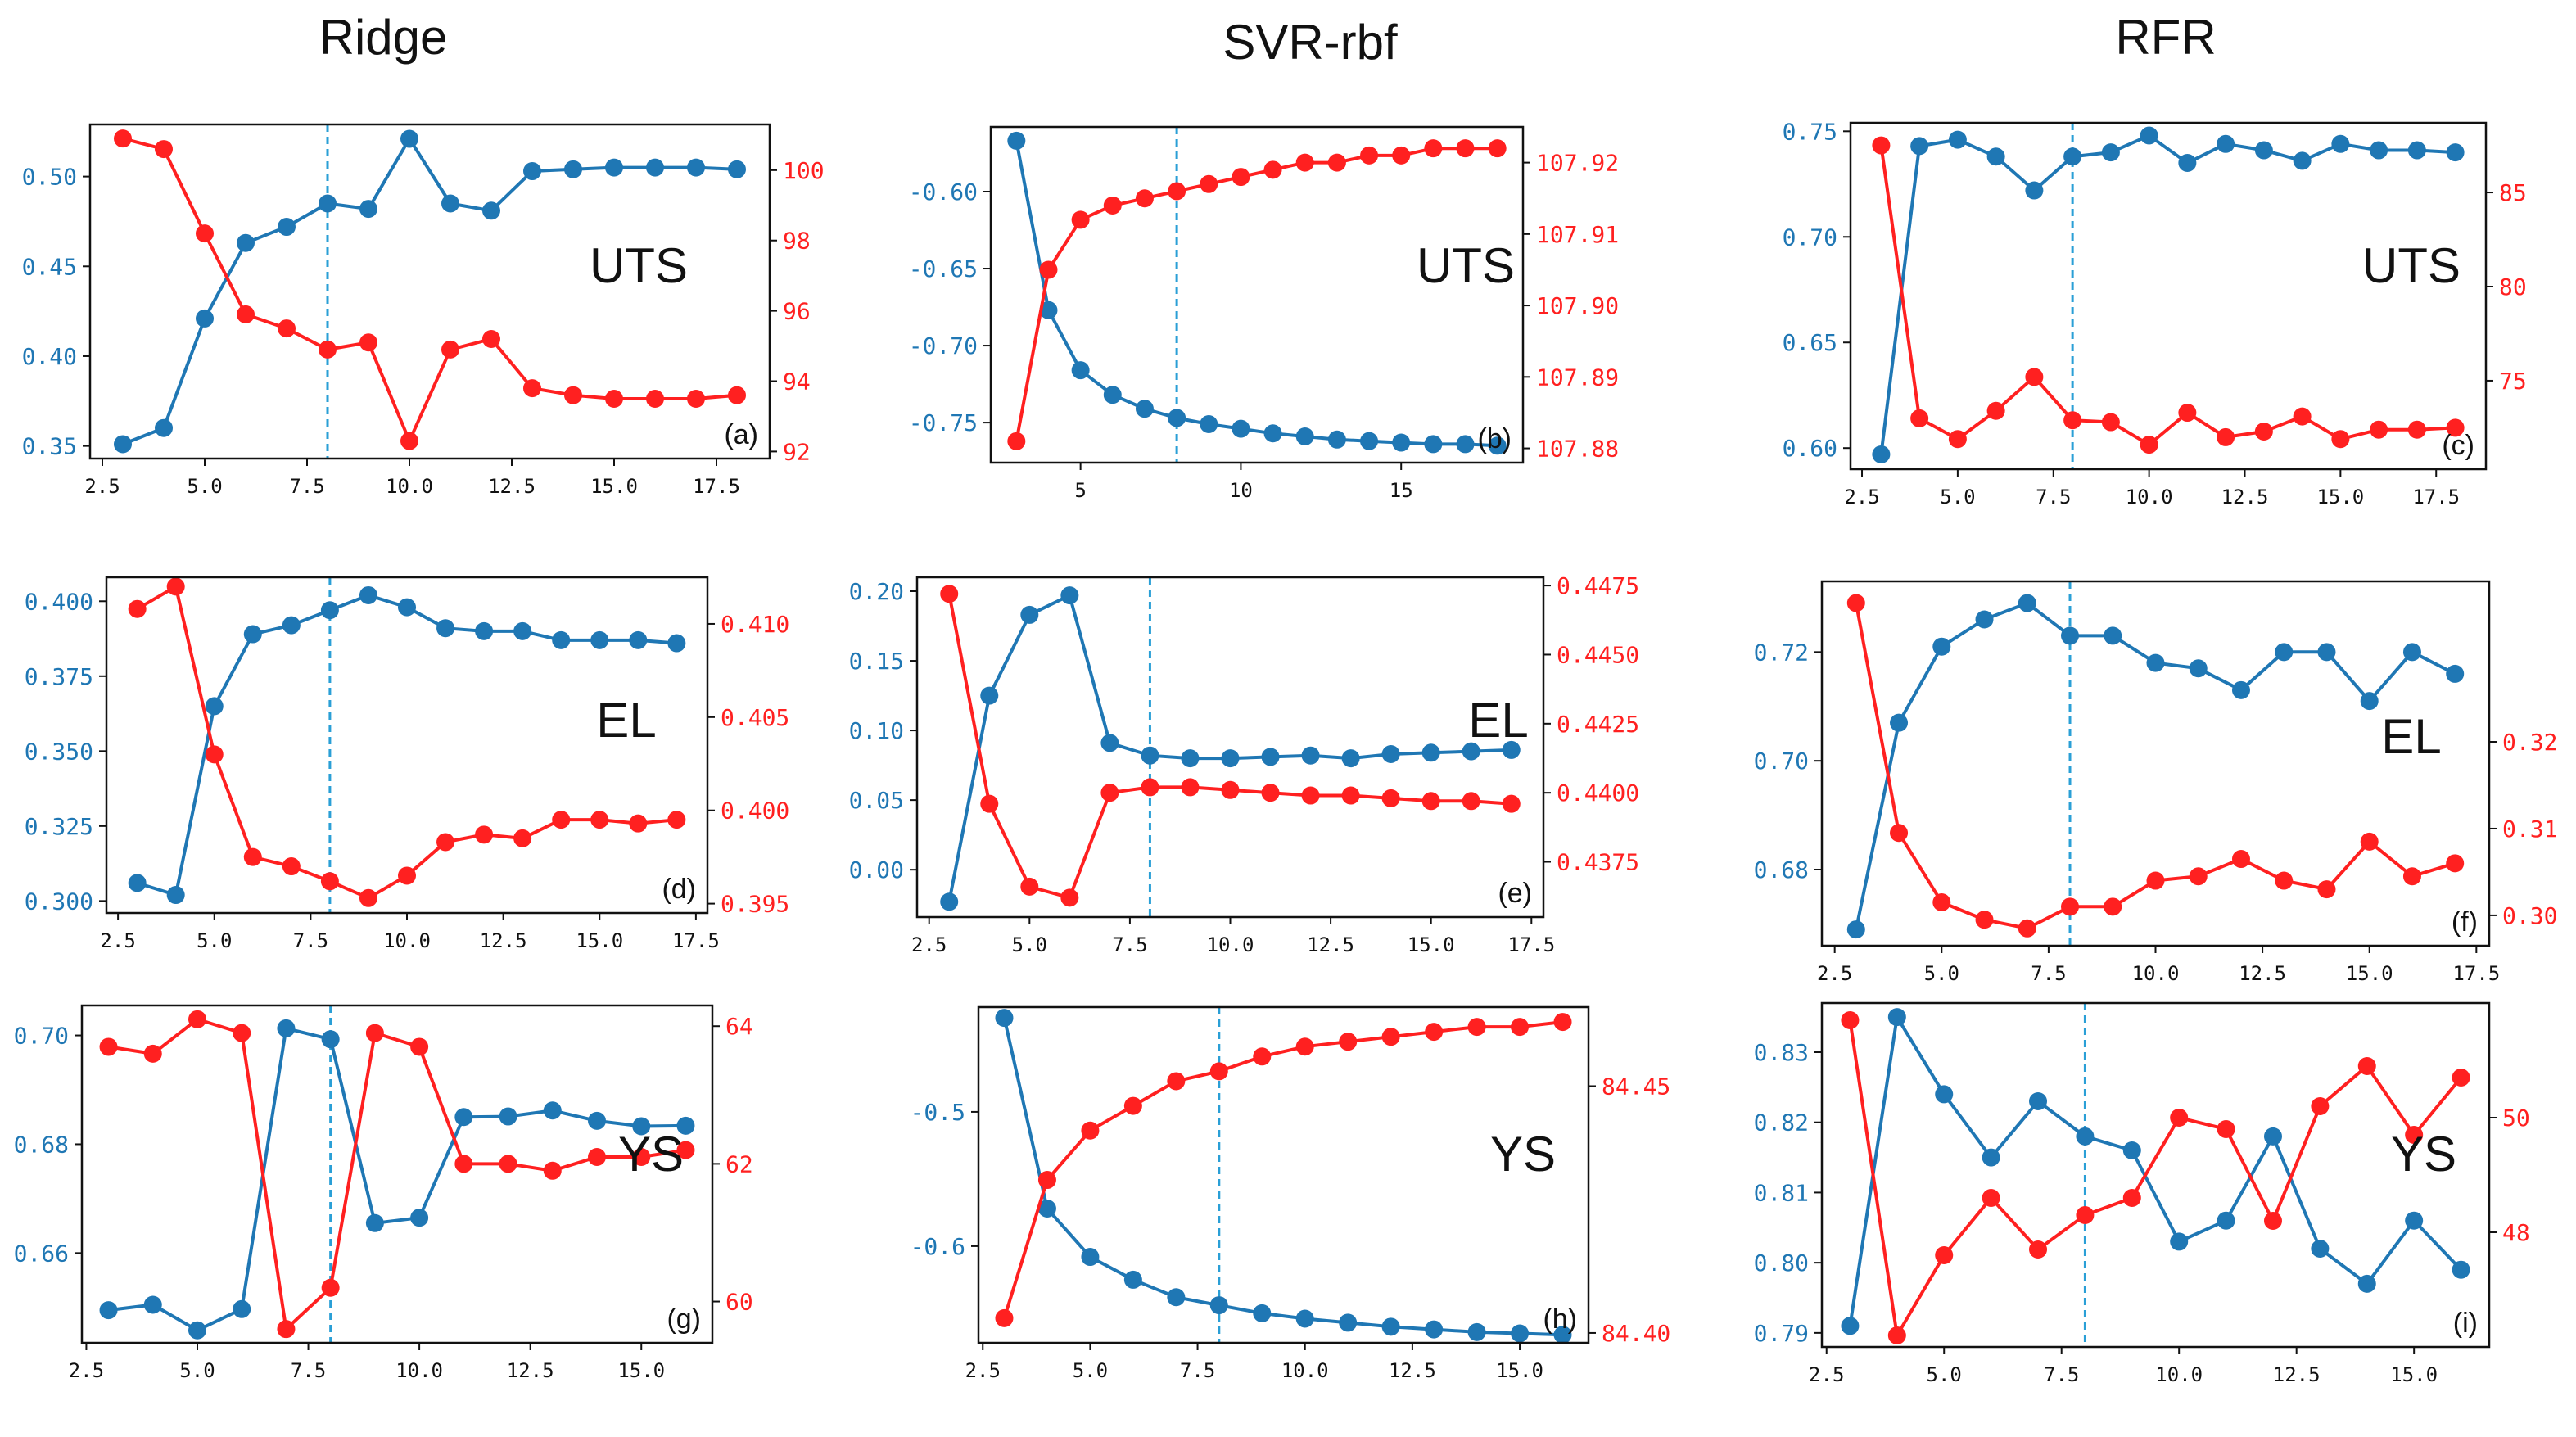  Describe the element at coordinates (41, 1036) in the screenshot. I see `y-left-tick-label-g-2: 0.70` at that location.